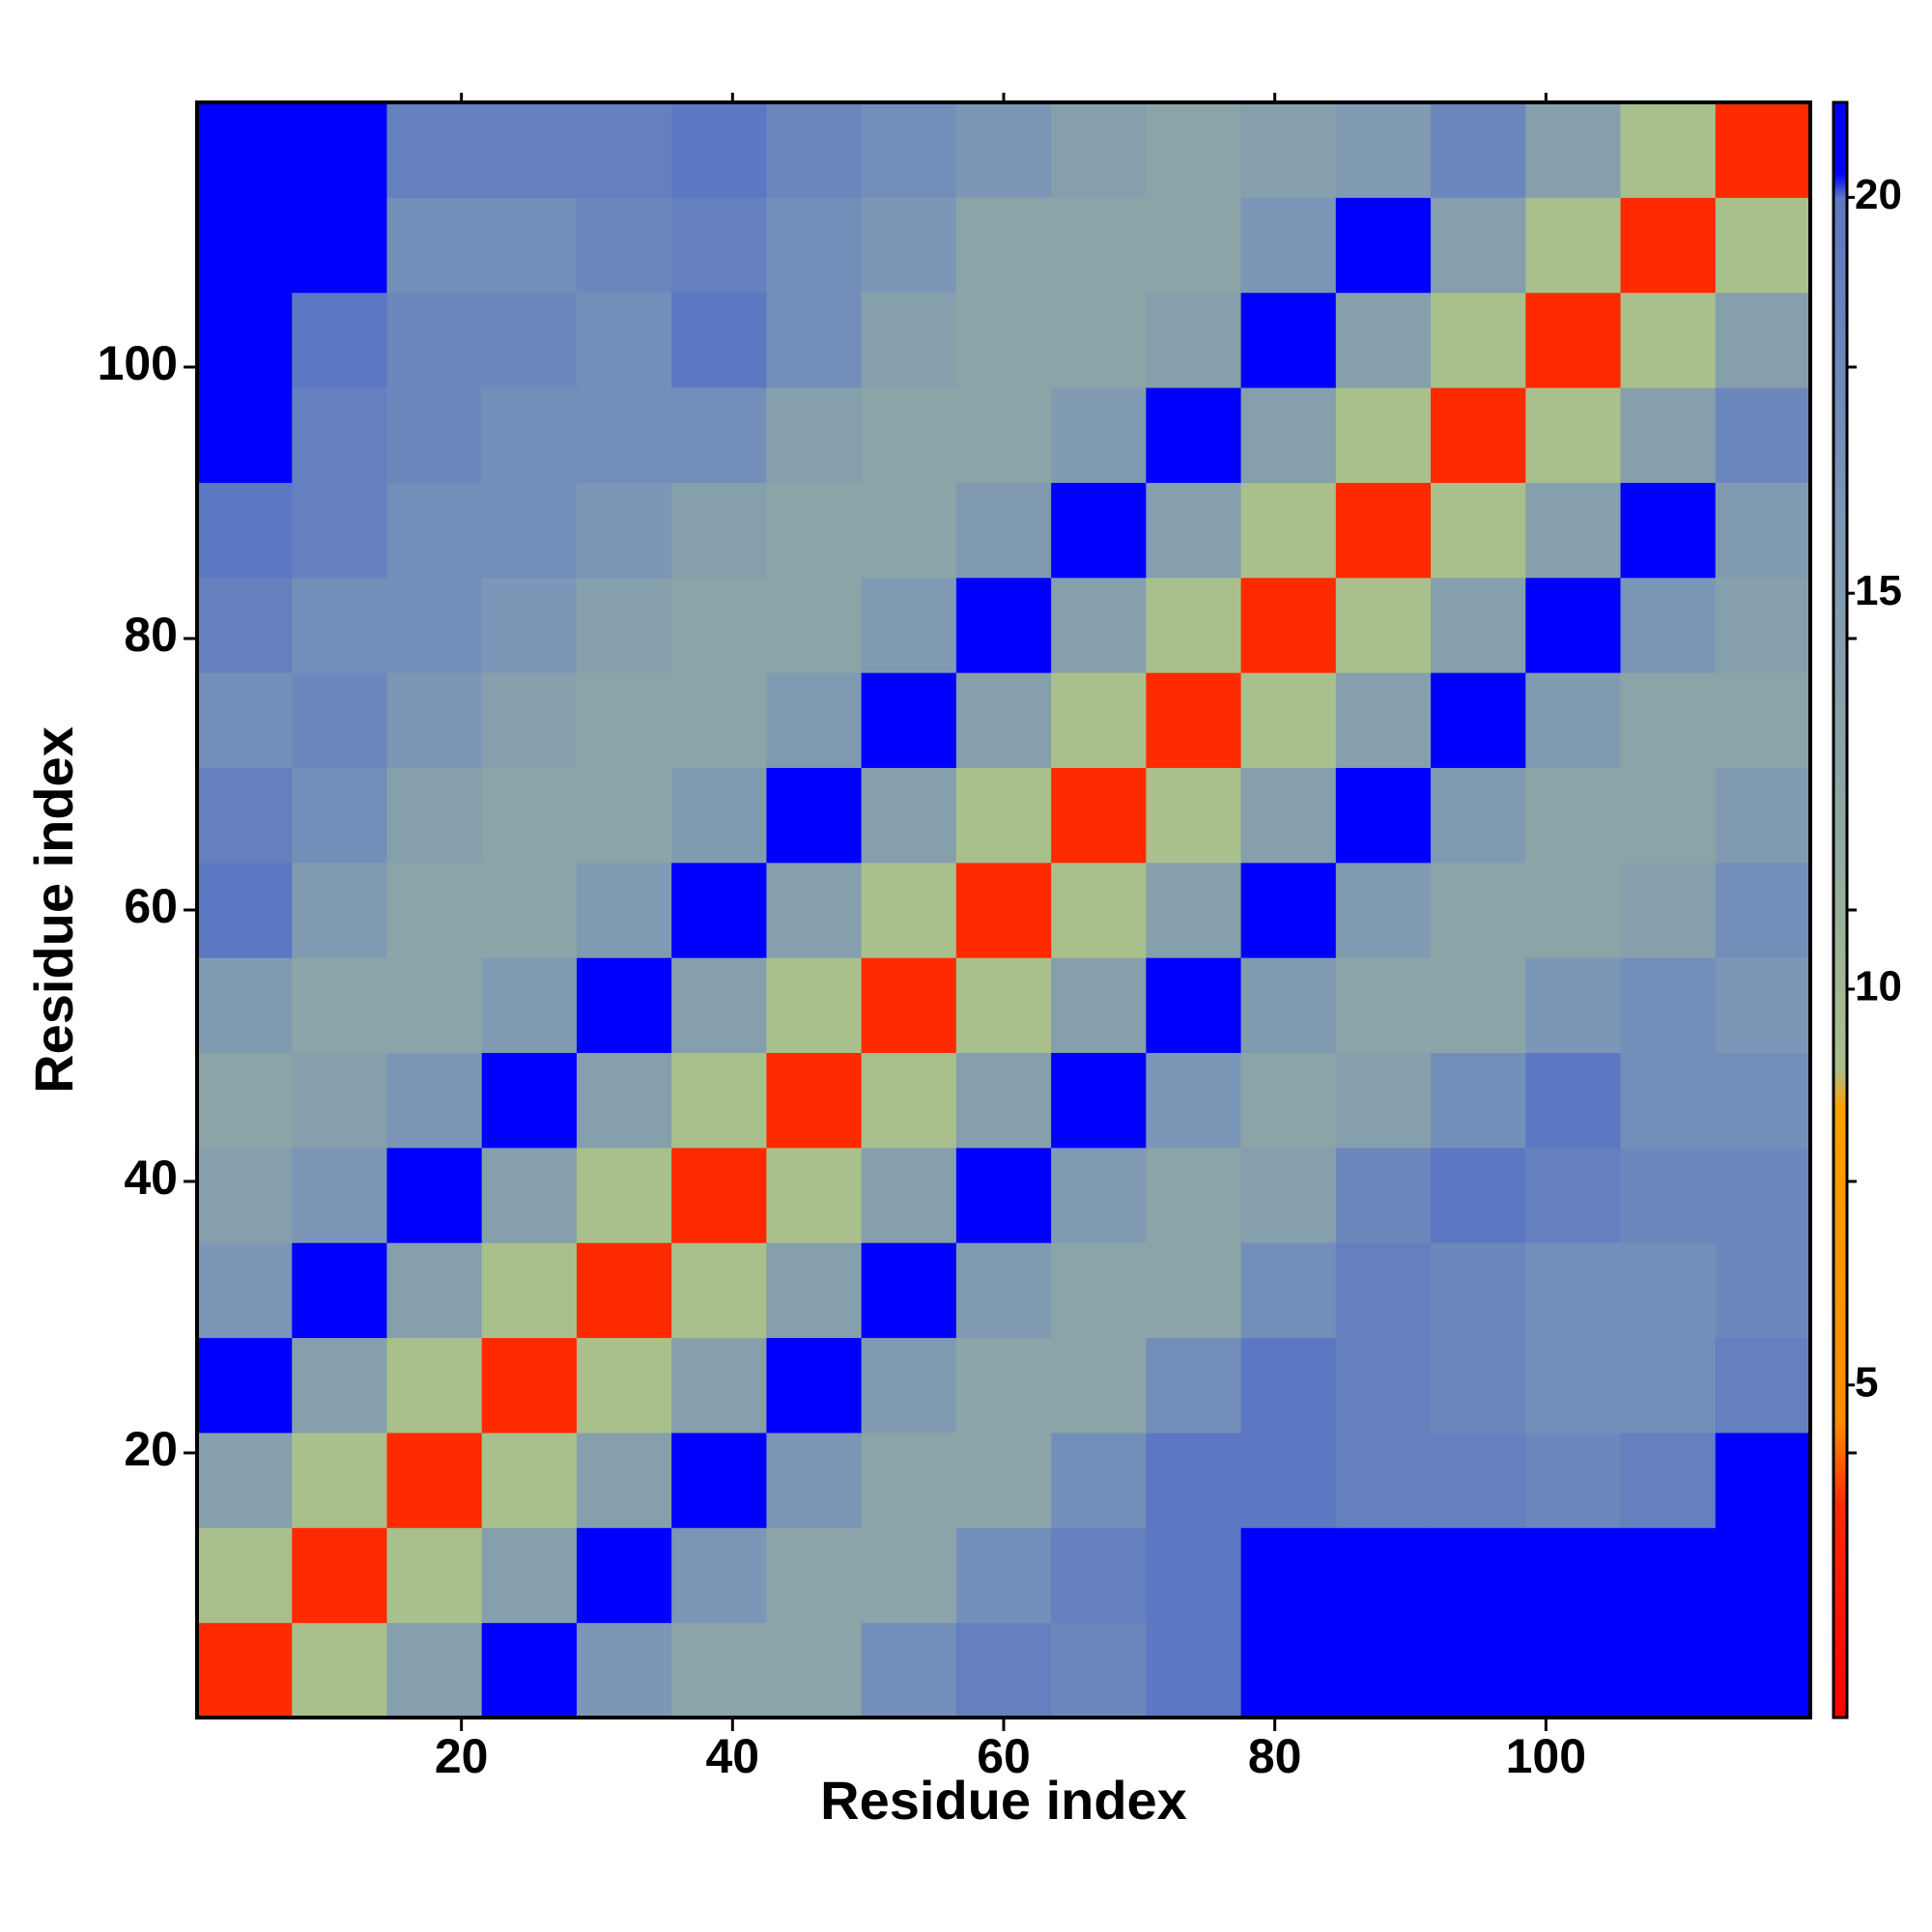  What do you see at coordinates (151, 1449) in the screenshot?
I see `y-tick-label: 20` at bounding box center [151, 1449].